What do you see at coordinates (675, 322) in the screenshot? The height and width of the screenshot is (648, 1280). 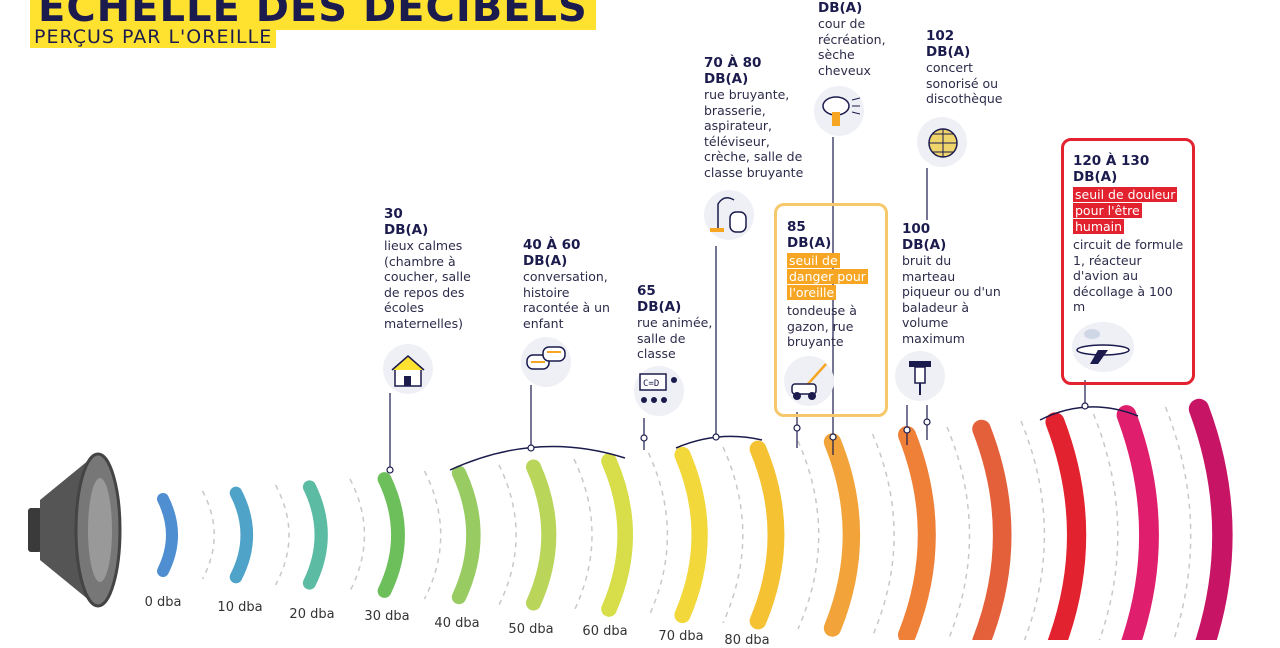 I see `card-65db: 65 DB(A) rue animée, salle de classe` at bounding box center [675, 322].